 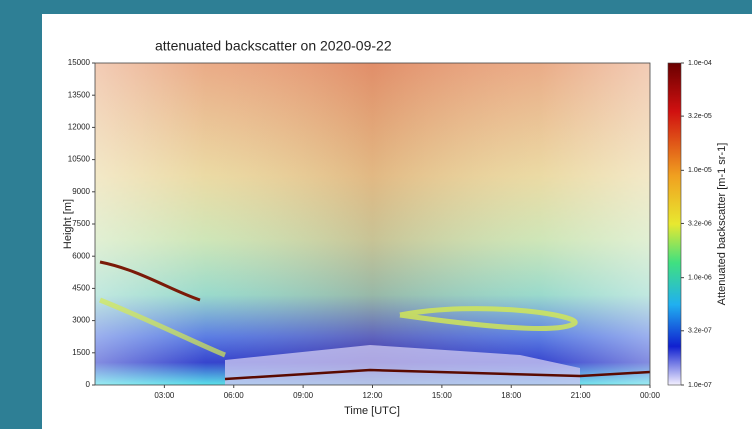 I want to click on colorbar-tick-label: 1.0e-07, so click(x=700, y=385).